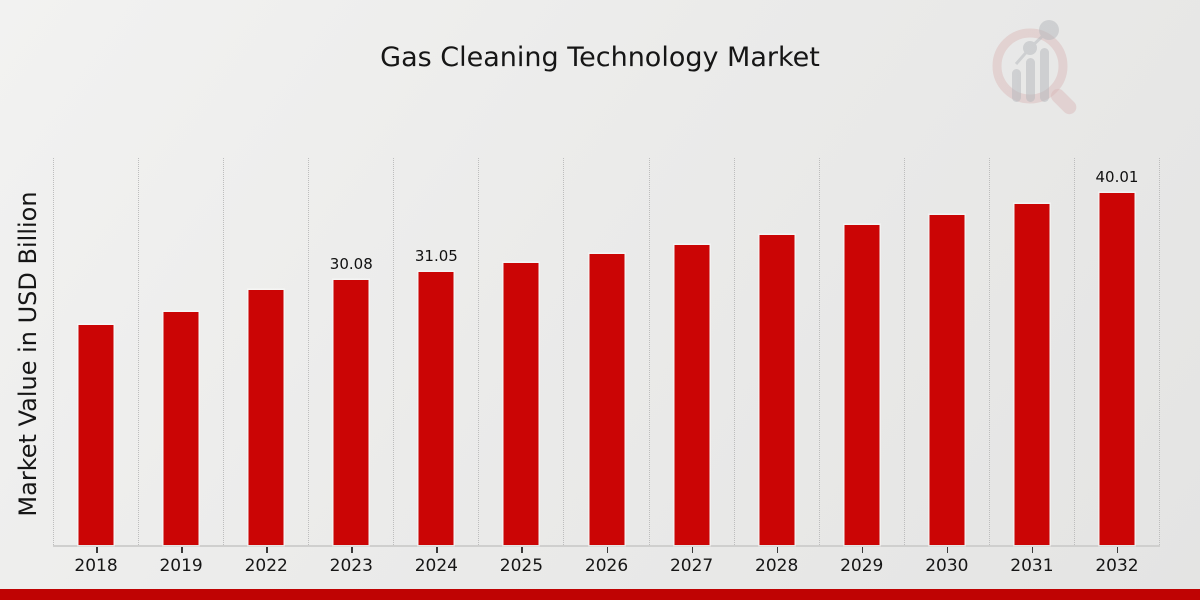  Describe the element at coordinates (1117, 177) in the screenshot. I see `bar-value-label-2032: 40.01` at that location.